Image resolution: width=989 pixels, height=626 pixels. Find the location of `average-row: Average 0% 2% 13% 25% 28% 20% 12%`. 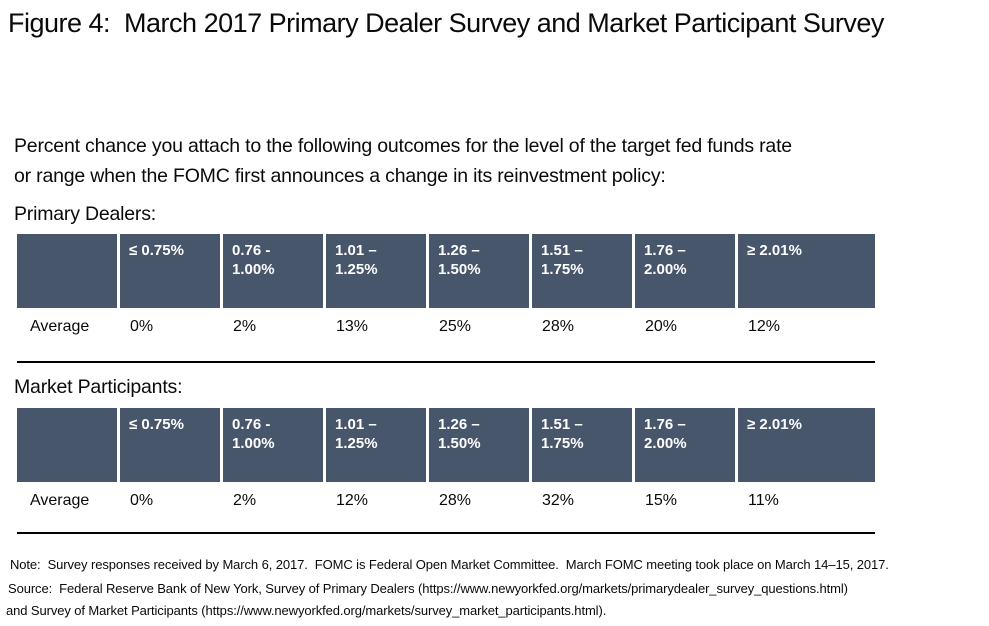

average-row: Average 0% 2% 13% 25% 28% 20% 12% is located at coordinates (446, 325).